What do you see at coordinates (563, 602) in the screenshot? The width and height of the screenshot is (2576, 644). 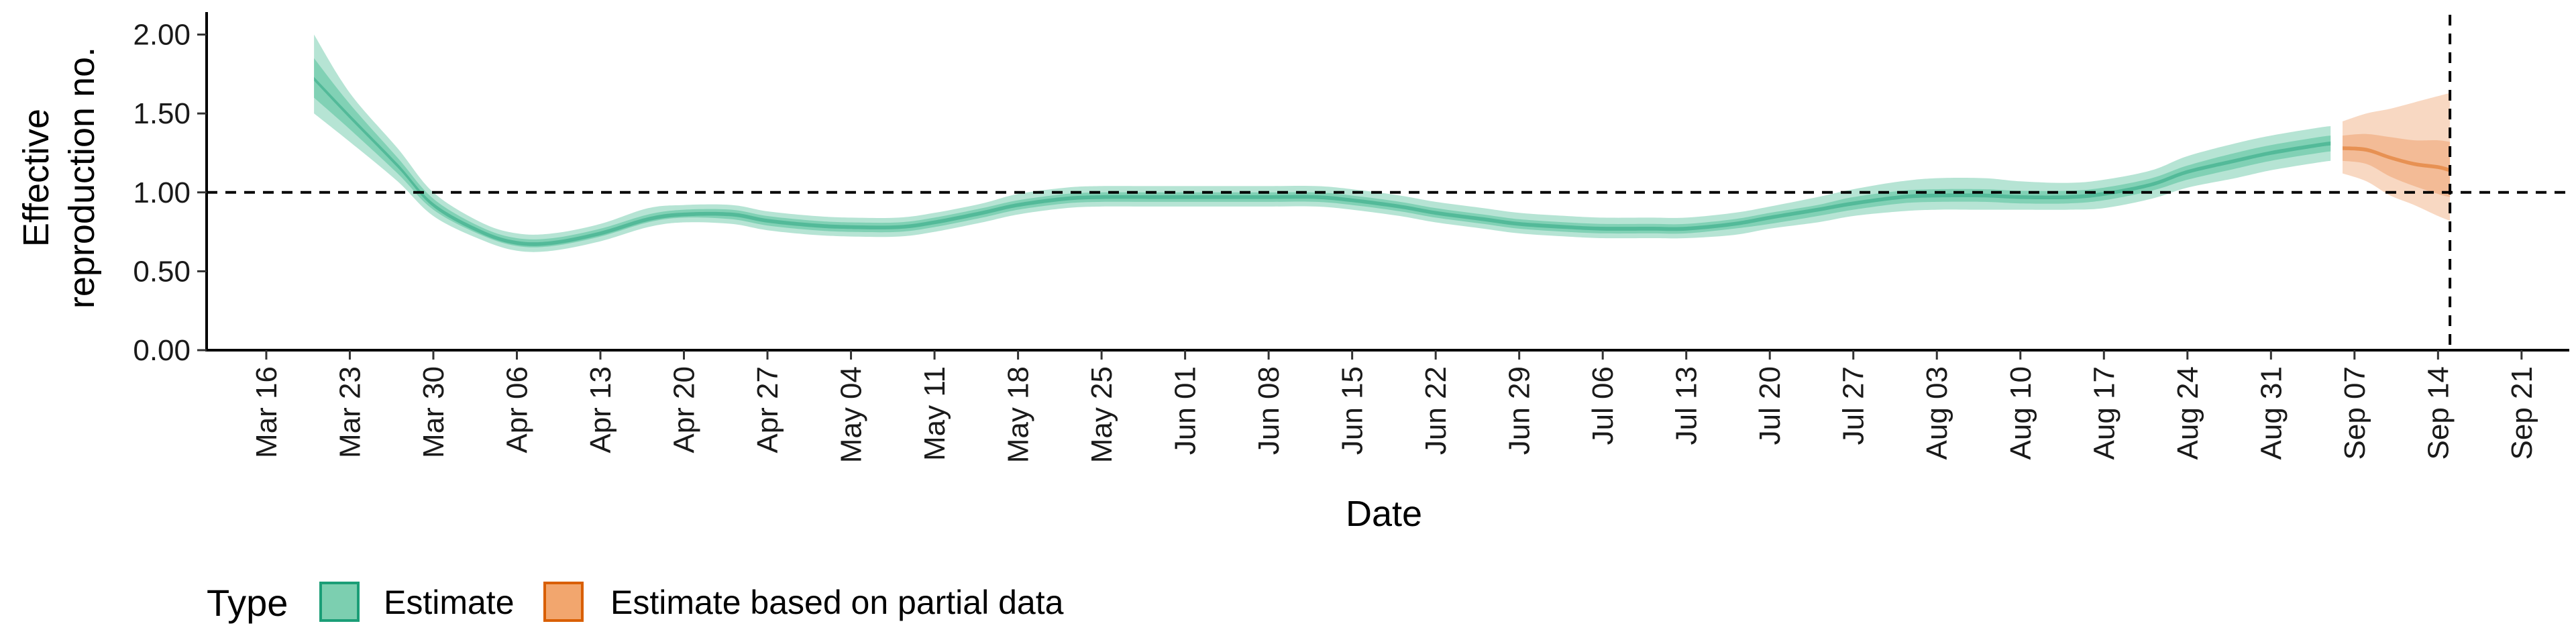 I see `legend-key-partial` at bounding box center [563, 602].